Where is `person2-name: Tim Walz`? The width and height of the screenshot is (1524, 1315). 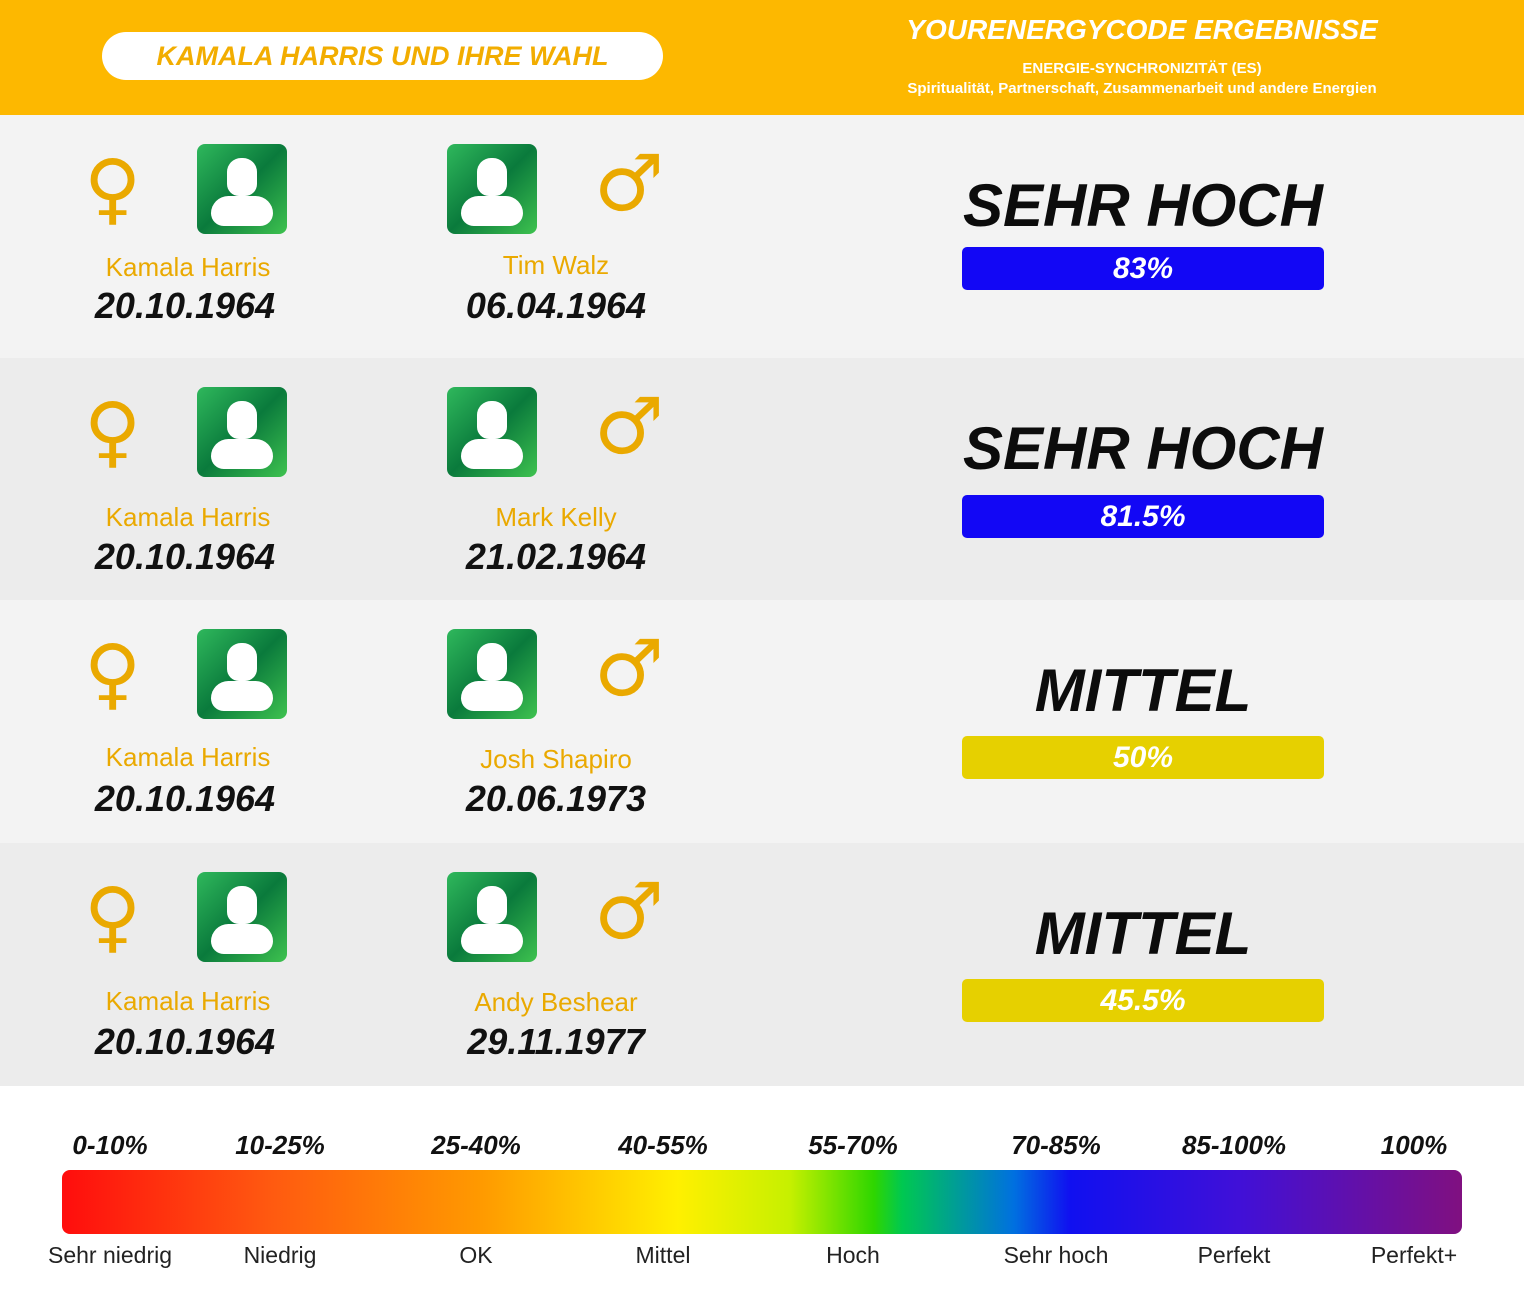
person2-name: Tim Walz is located at coordinates (556, 265).